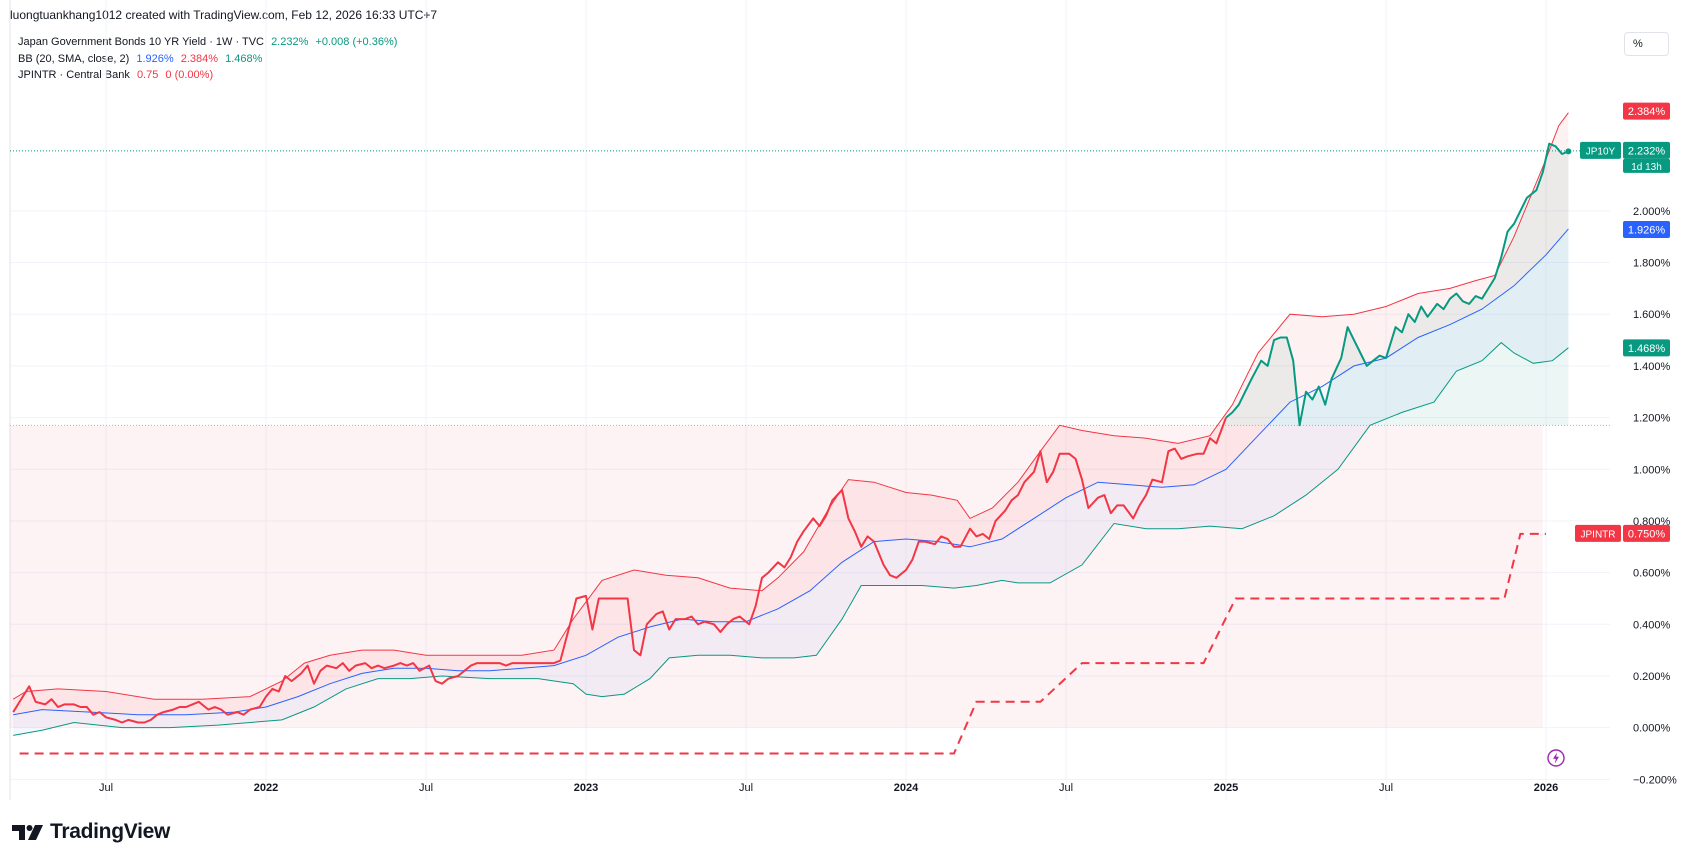  I want to click on legend-bb-name: BB (20, SMA, close, 2), so click(74, 58).